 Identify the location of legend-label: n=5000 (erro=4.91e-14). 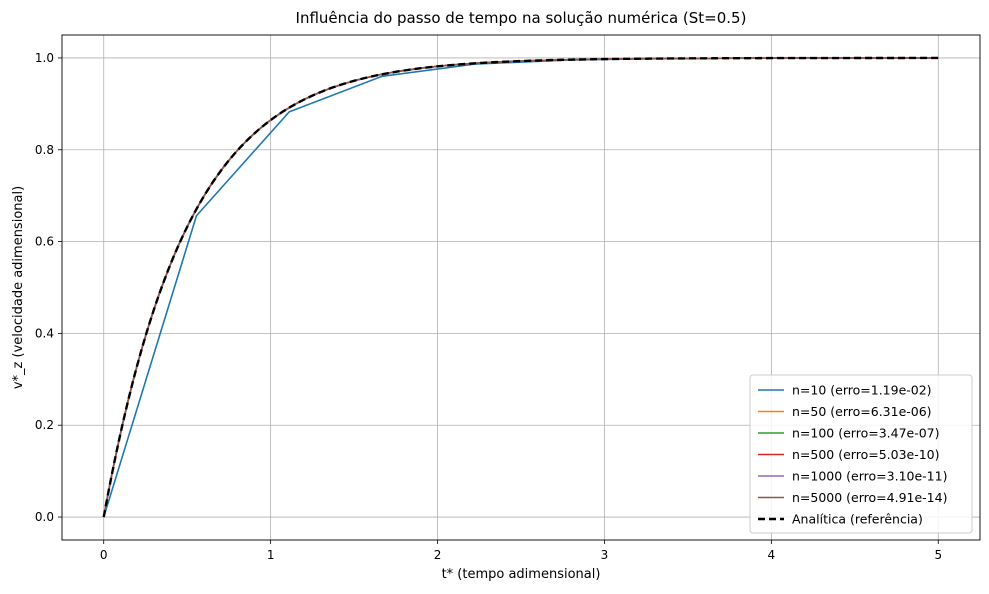
(869, 497).